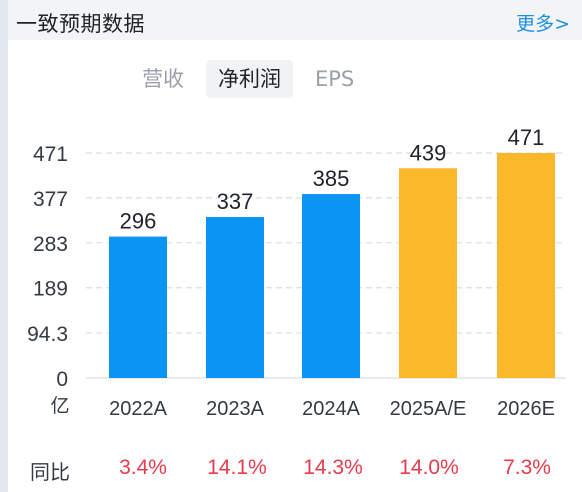  What do you see at coordinates (526, 137) in the screenshot?
I see `bar-value-label: 471` at bounding box center [526, 137].